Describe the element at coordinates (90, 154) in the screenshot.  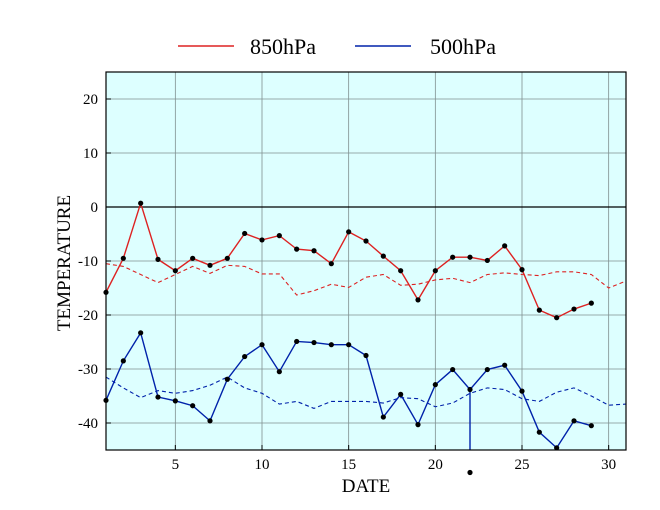
I see `y-tick-label: 10` at that location.